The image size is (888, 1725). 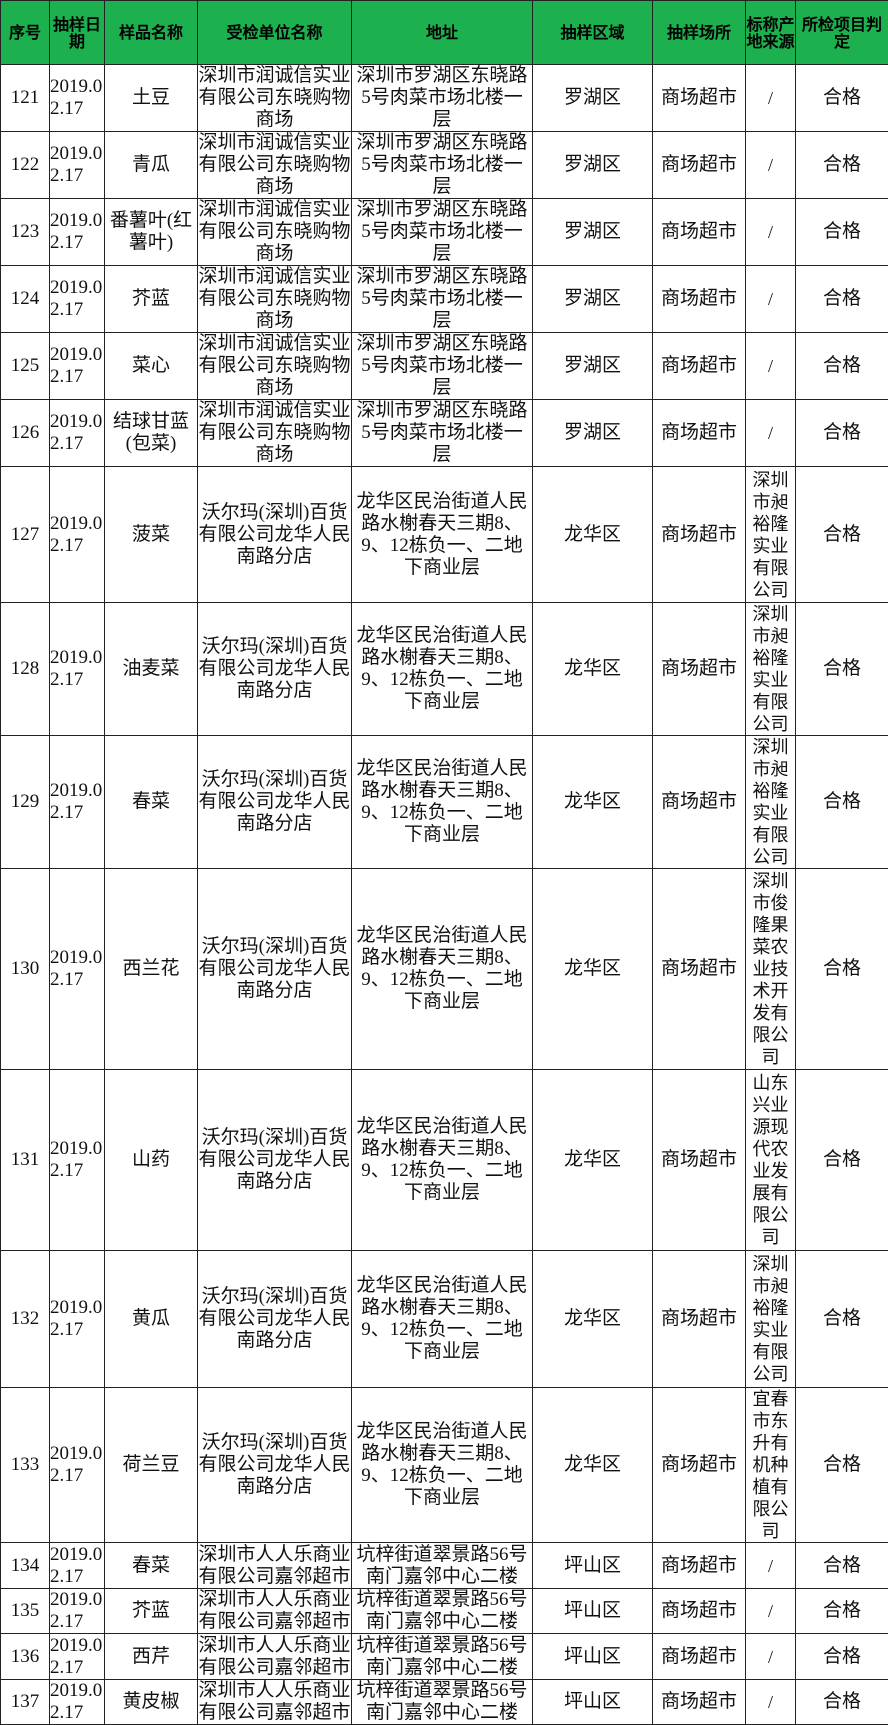 I want to click on header-place: 抽样场所, so click(x=699, y=33).